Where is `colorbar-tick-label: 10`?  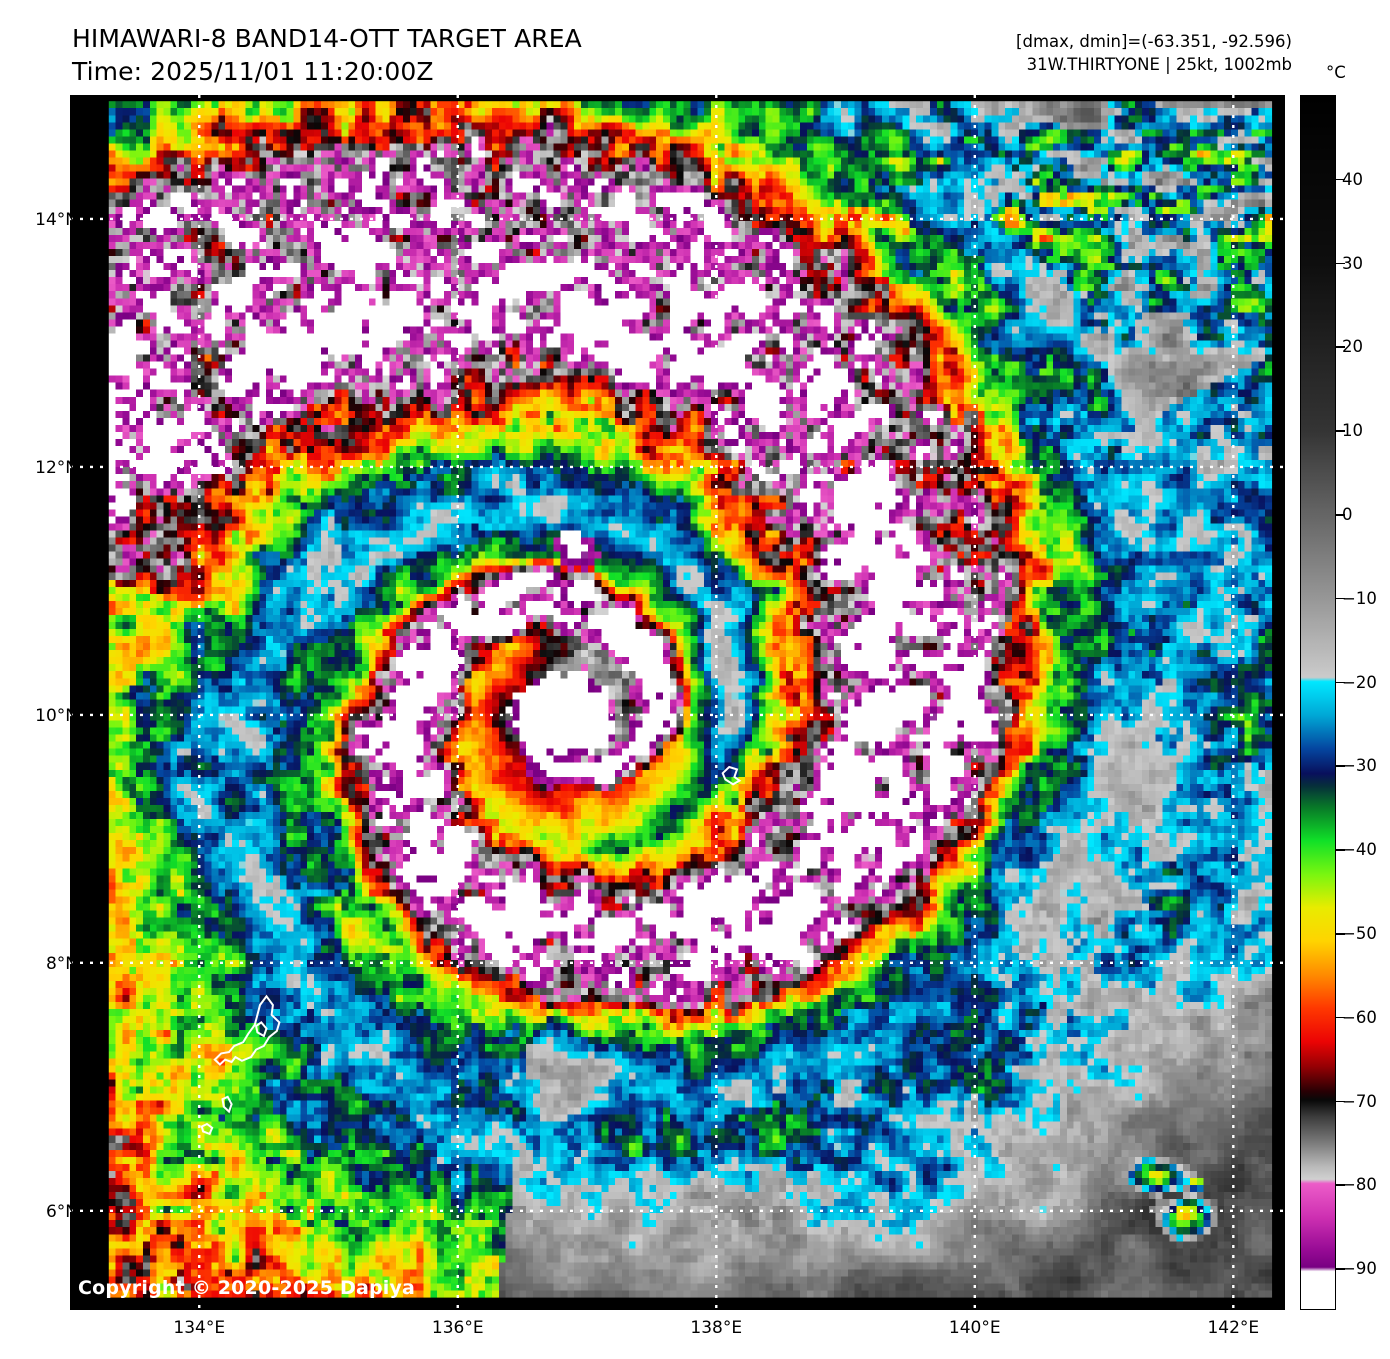
colorbar-tick-label: 10 is located at coordinates (1352, 431).